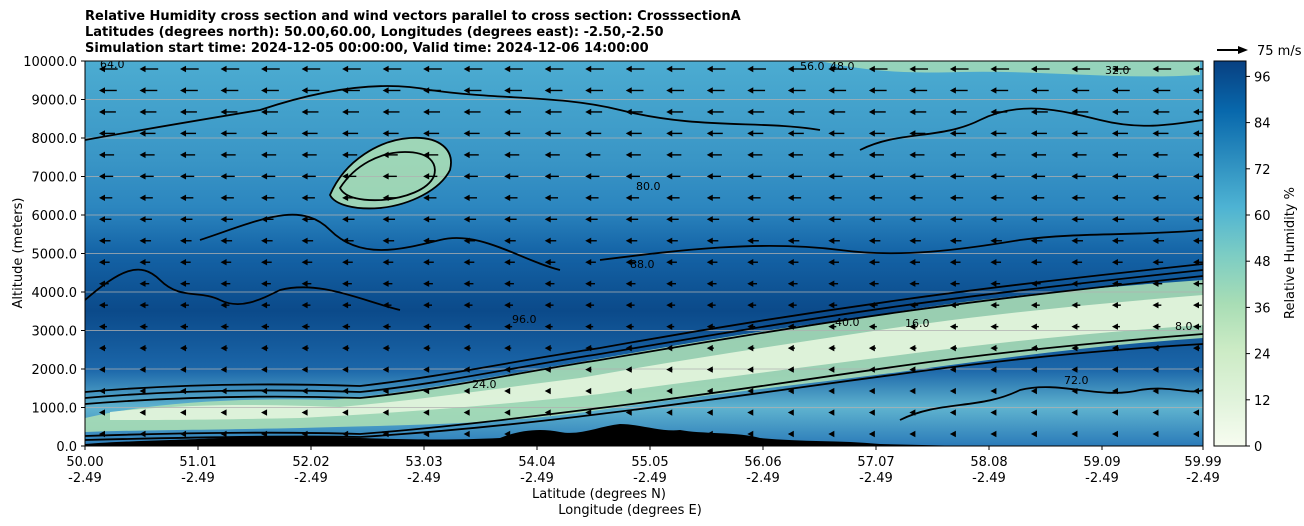 This screenshot has width=1304, height=526. Describe the element at coordinates (812, 66) in the screenshot. I see `contour-label: 56.0` at that location.